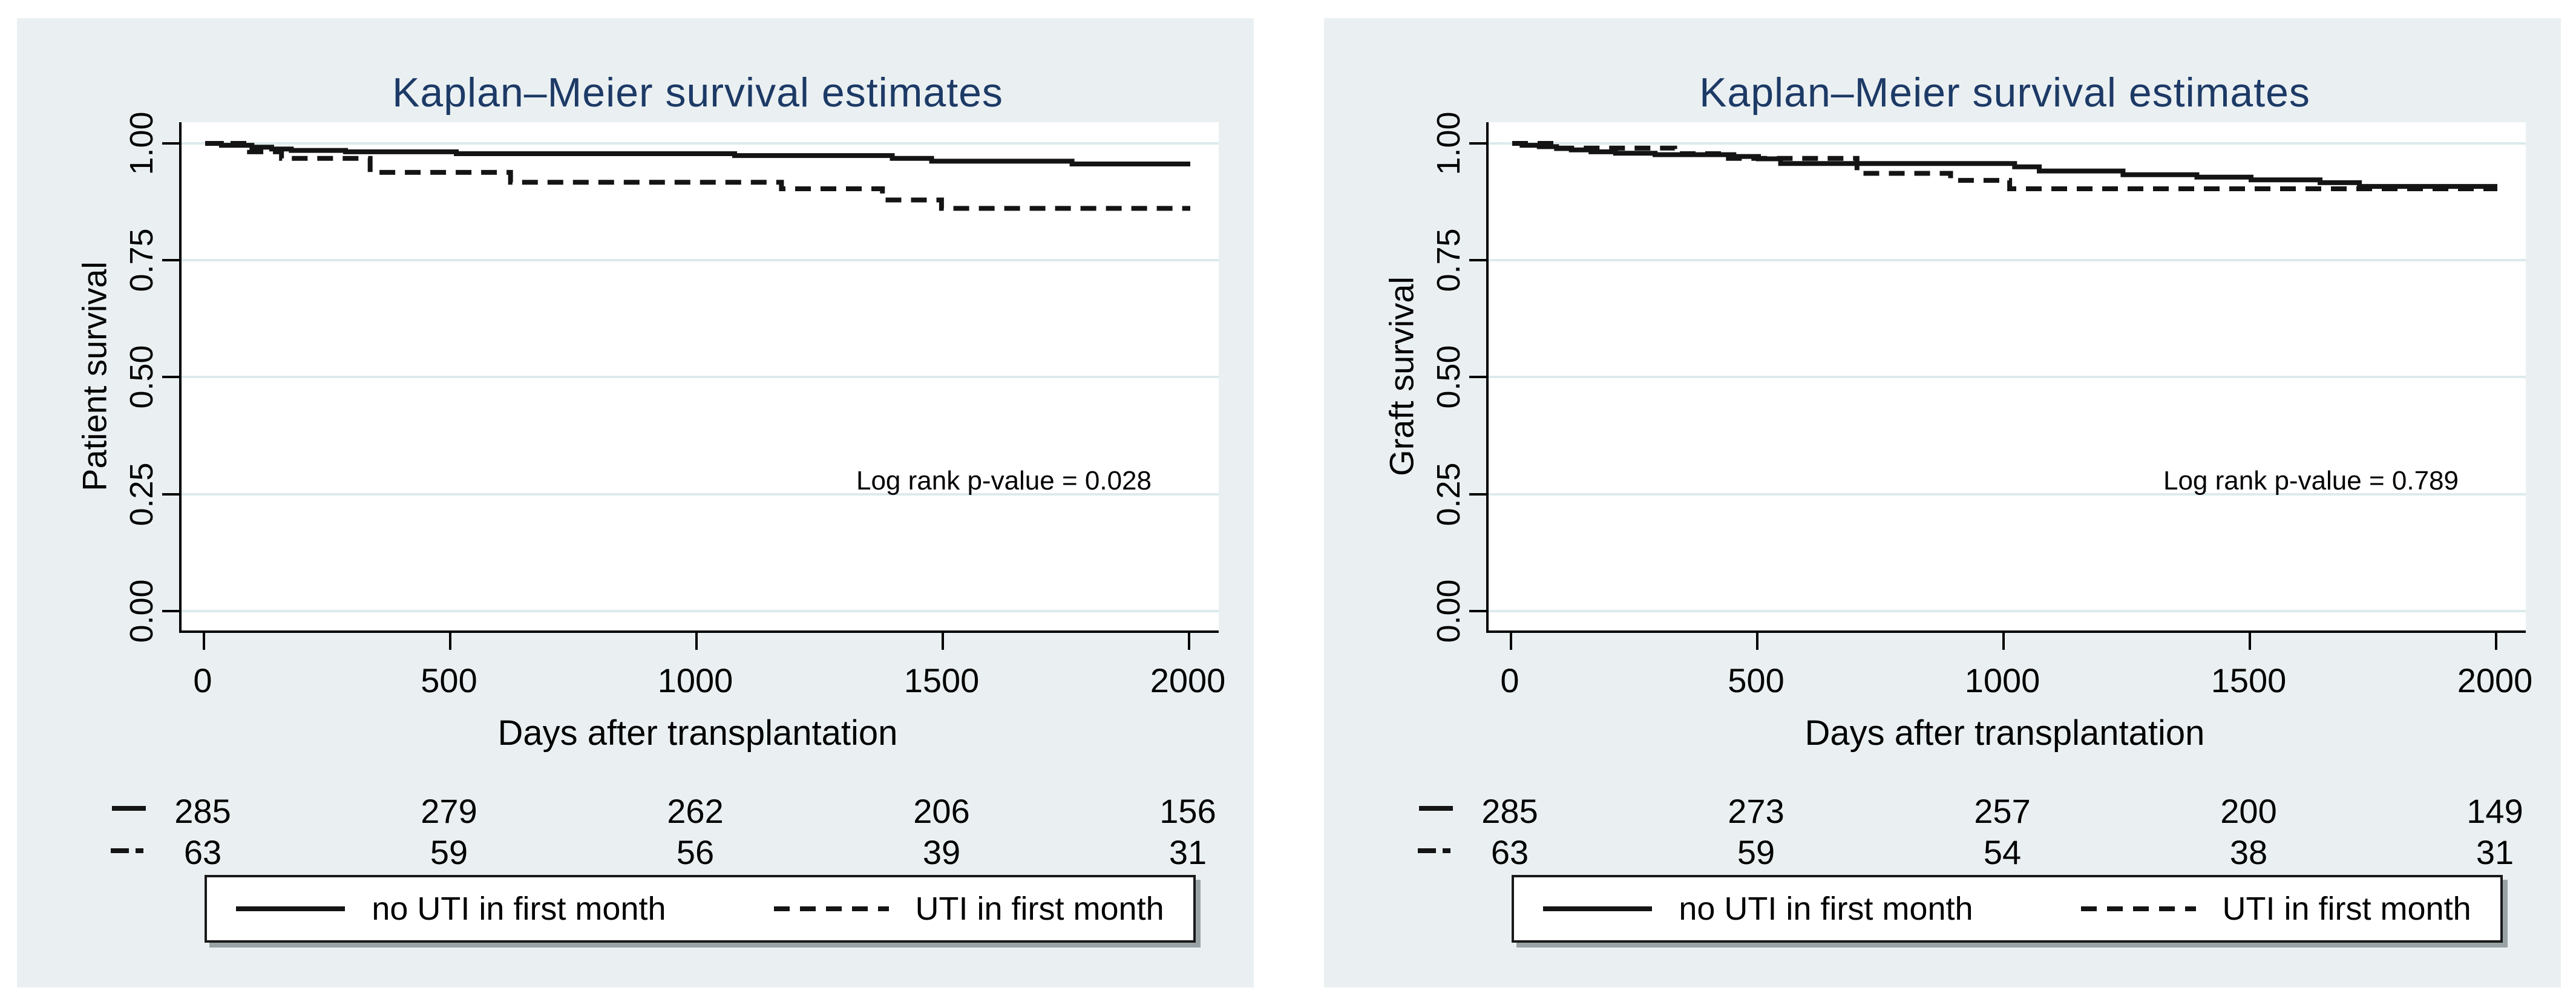  What do you see at coordinates (202, 852) in the screenshot?
I see `at-risk-count: 63` at bounding box center [202, 852].